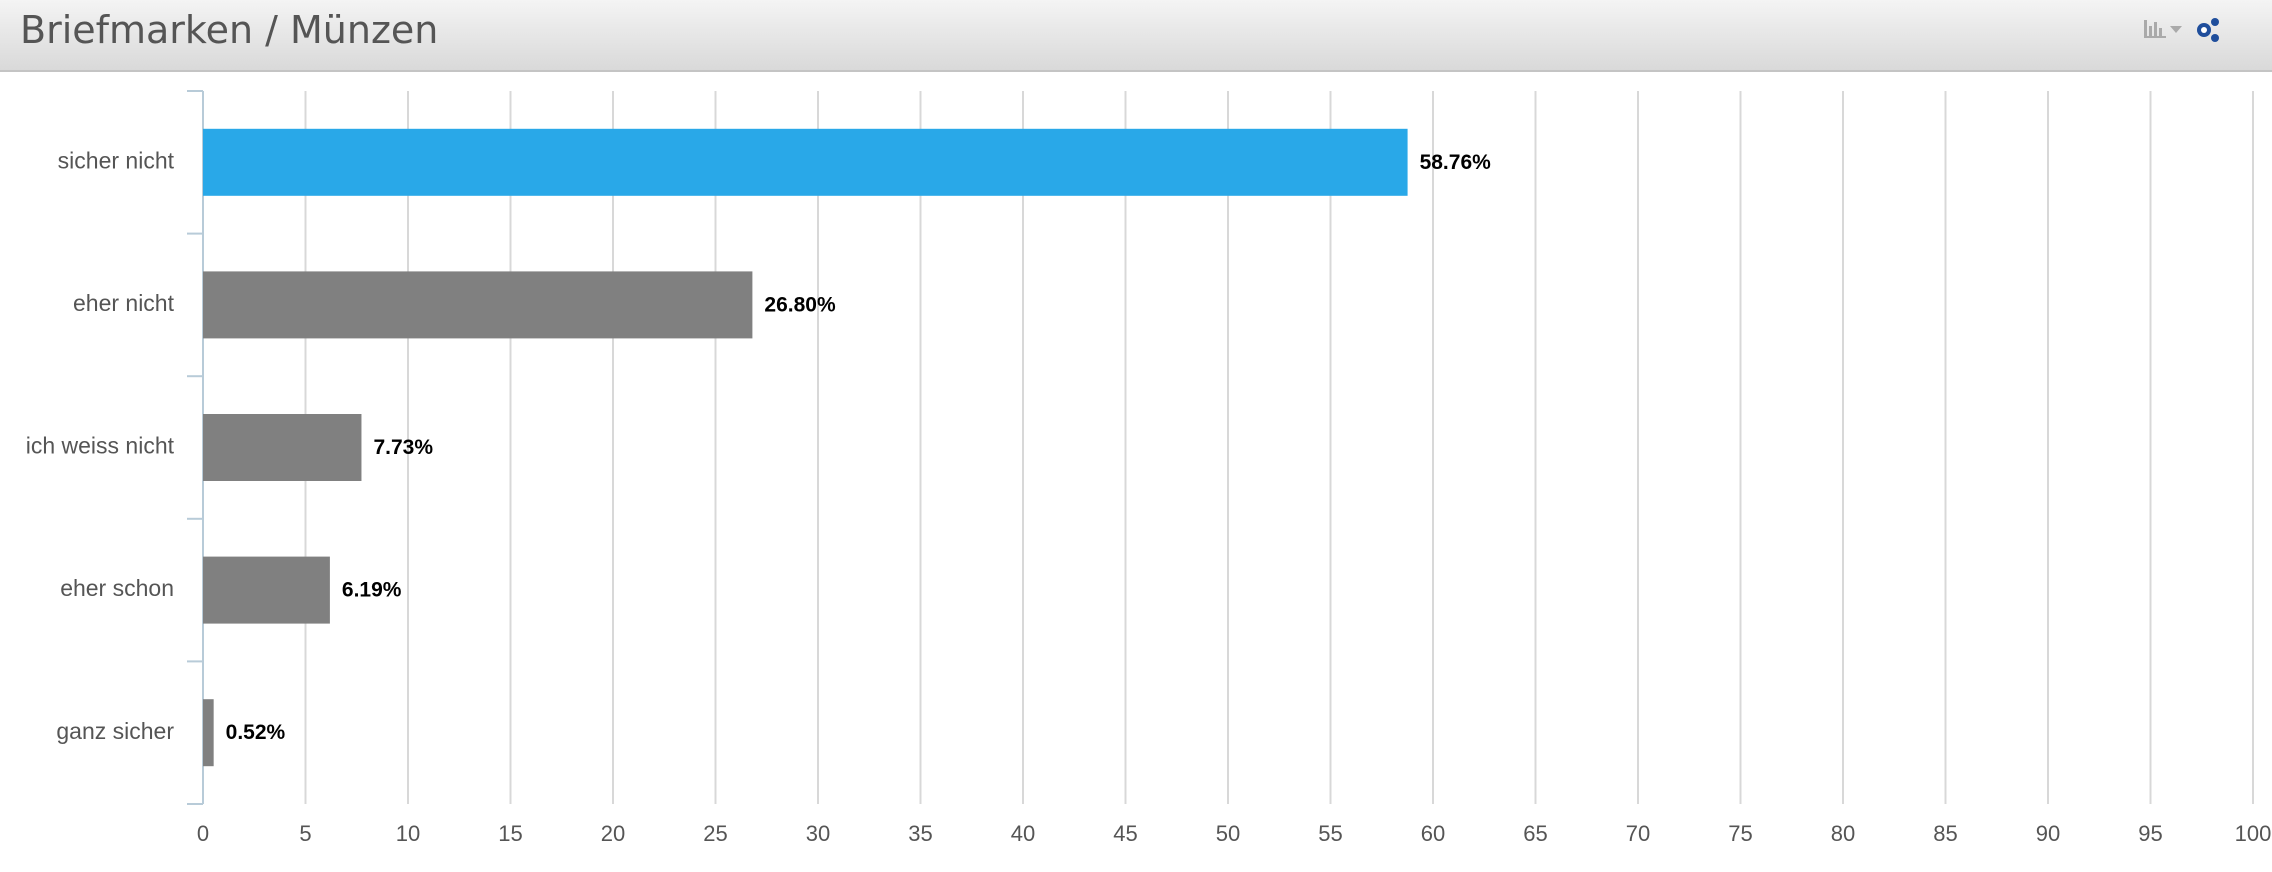  I want to click on y-tick-label: sicher nicht, so click(116, 160).